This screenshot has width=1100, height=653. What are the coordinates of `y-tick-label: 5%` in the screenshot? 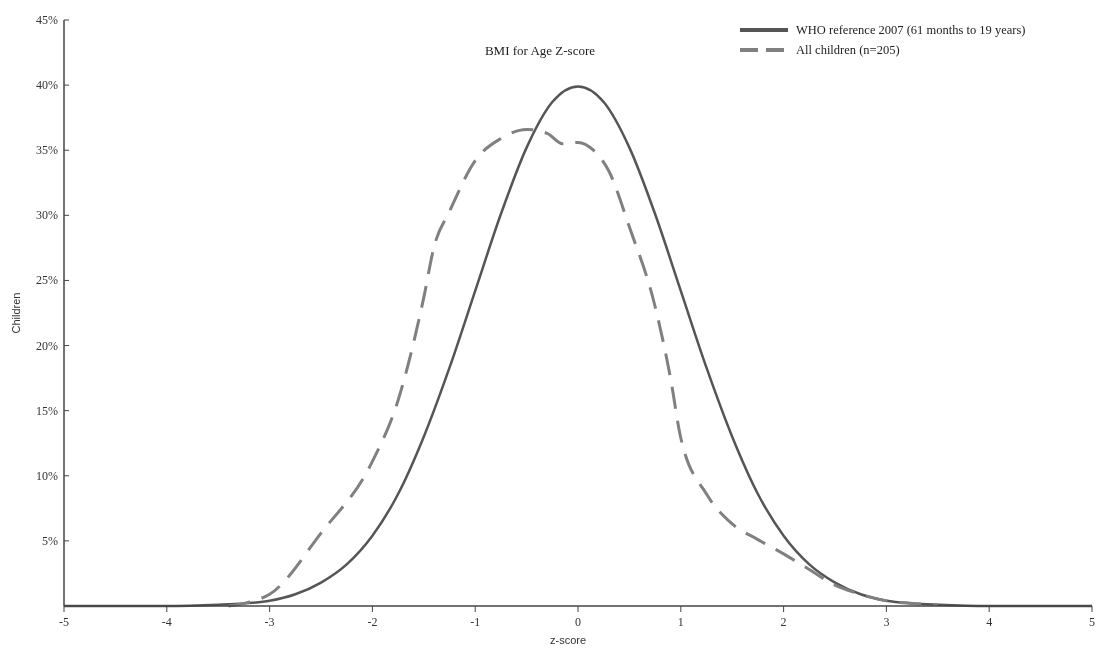 It's located at (50, 540).